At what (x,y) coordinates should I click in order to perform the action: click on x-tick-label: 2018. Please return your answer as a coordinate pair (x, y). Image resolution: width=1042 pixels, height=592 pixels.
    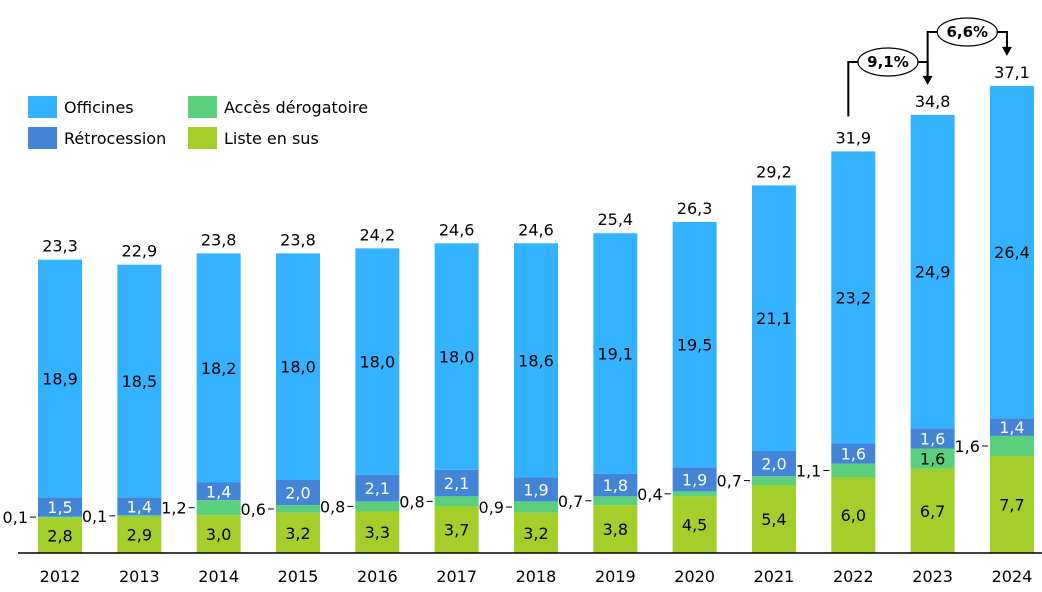
    Looking at the image, I should click on (536, 576).